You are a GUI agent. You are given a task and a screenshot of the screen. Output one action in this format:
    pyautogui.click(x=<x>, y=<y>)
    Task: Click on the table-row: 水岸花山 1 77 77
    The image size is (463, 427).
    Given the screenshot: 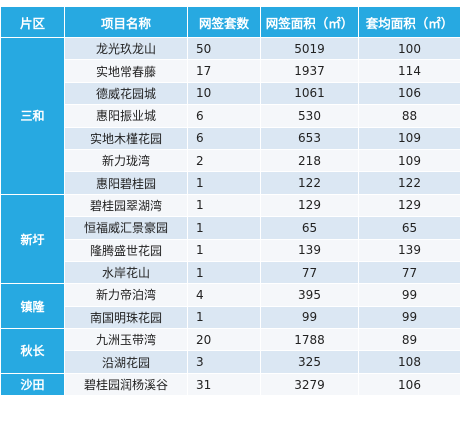 What is the action you would take?
    pyautogui.click(x=231, y=272)
    